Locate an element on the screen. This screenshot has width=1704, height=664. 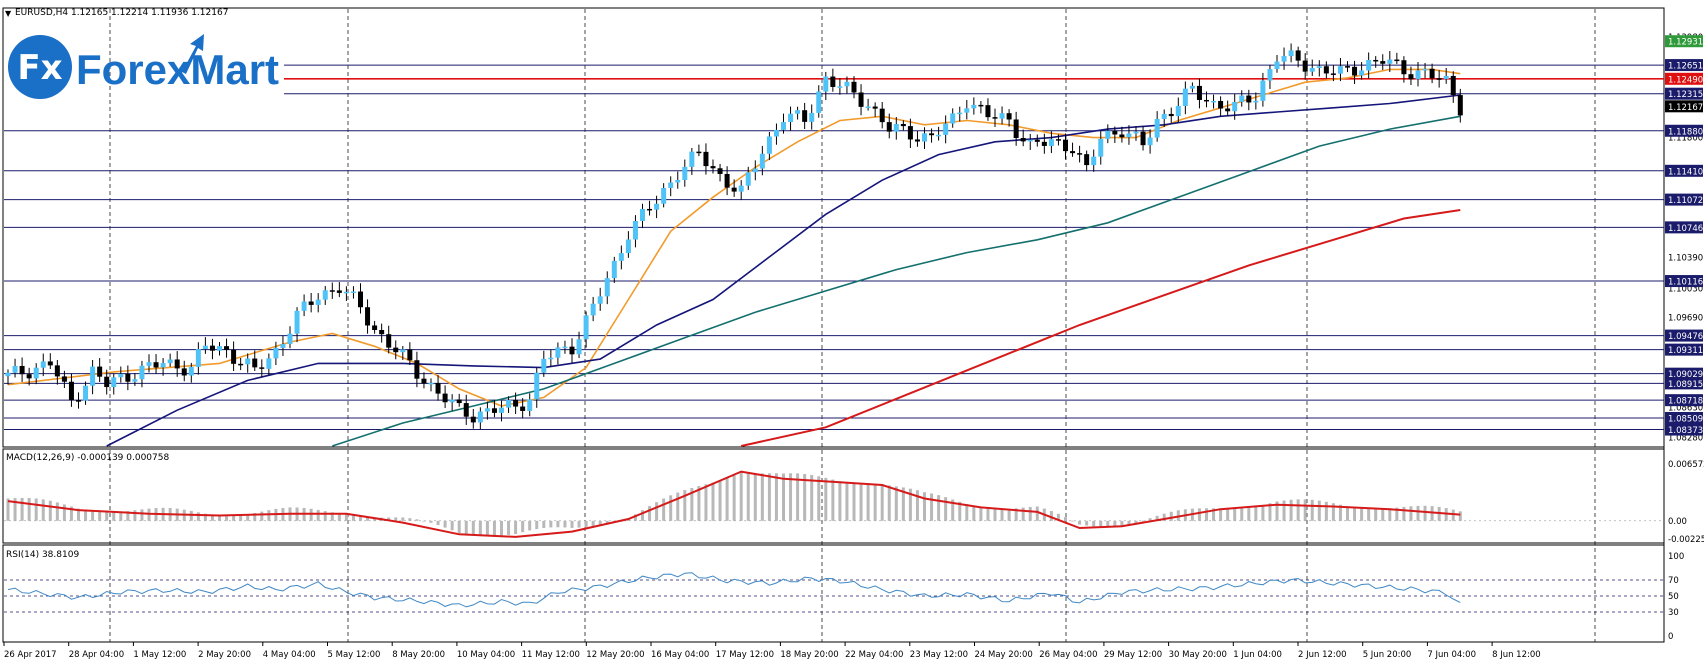
rsi-panel is located at coordinates (833, 593).